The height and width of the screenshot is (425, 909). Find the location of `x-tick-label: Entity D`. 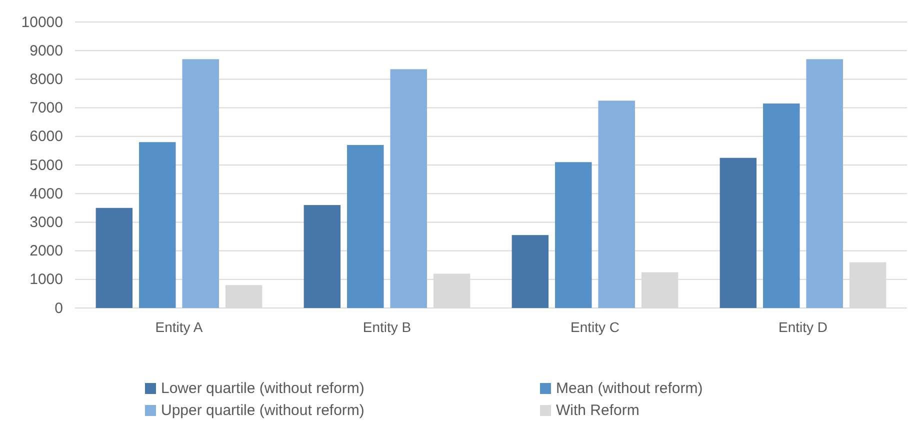

x-tick-label: Entity D is located at coordinates (803, 326).